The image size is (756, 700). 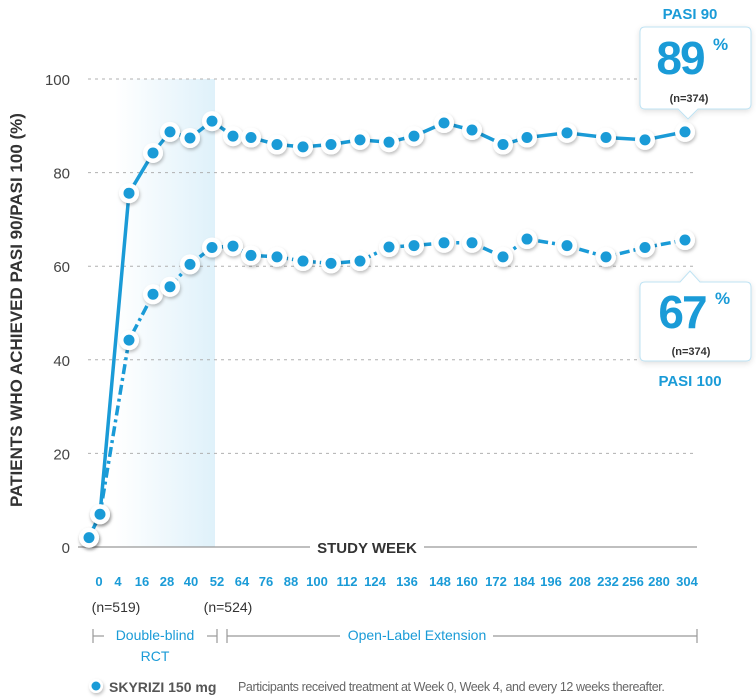 What do you see at coordinates (659, 581) in the screenshot?
I see `x-tick-label: 280` at bounding box center [659, 581].